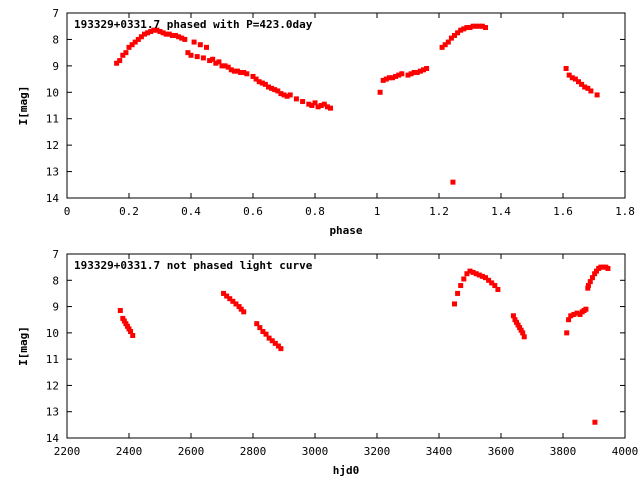  I want to click on phased-y-axis-label: I[mag], so click(23, 106).